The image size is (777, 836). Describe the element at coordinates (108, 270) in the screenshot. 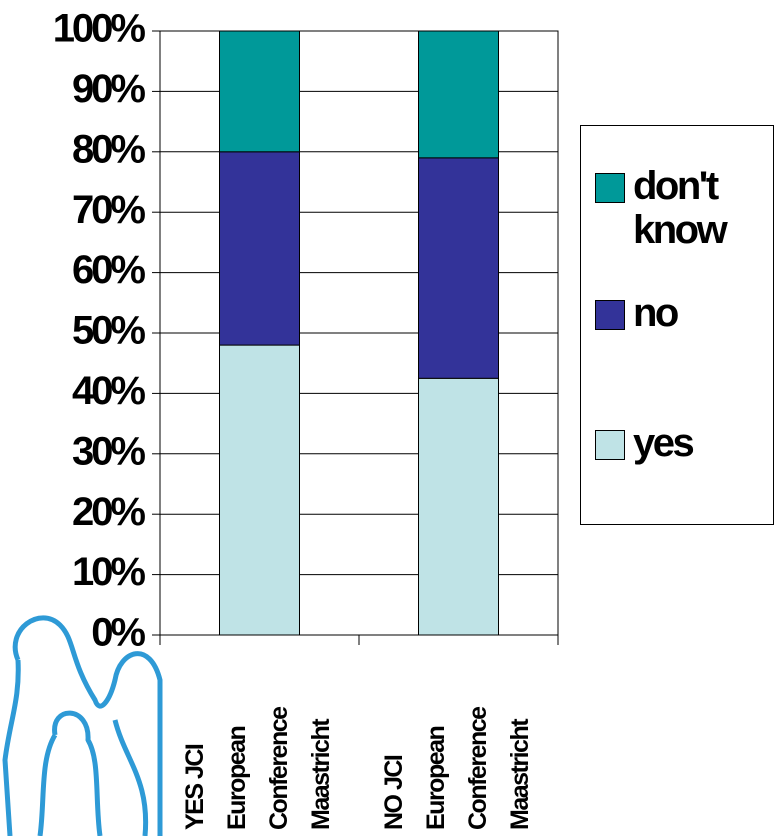

I see `y-tick-label: 60%` at that location.